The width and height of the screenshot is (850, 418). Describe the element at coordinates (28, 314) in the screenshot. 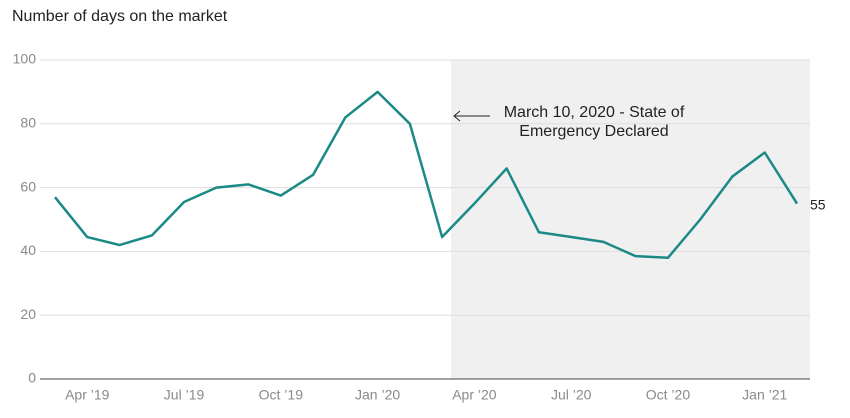

I see `y-tick-label: 20` at that location.